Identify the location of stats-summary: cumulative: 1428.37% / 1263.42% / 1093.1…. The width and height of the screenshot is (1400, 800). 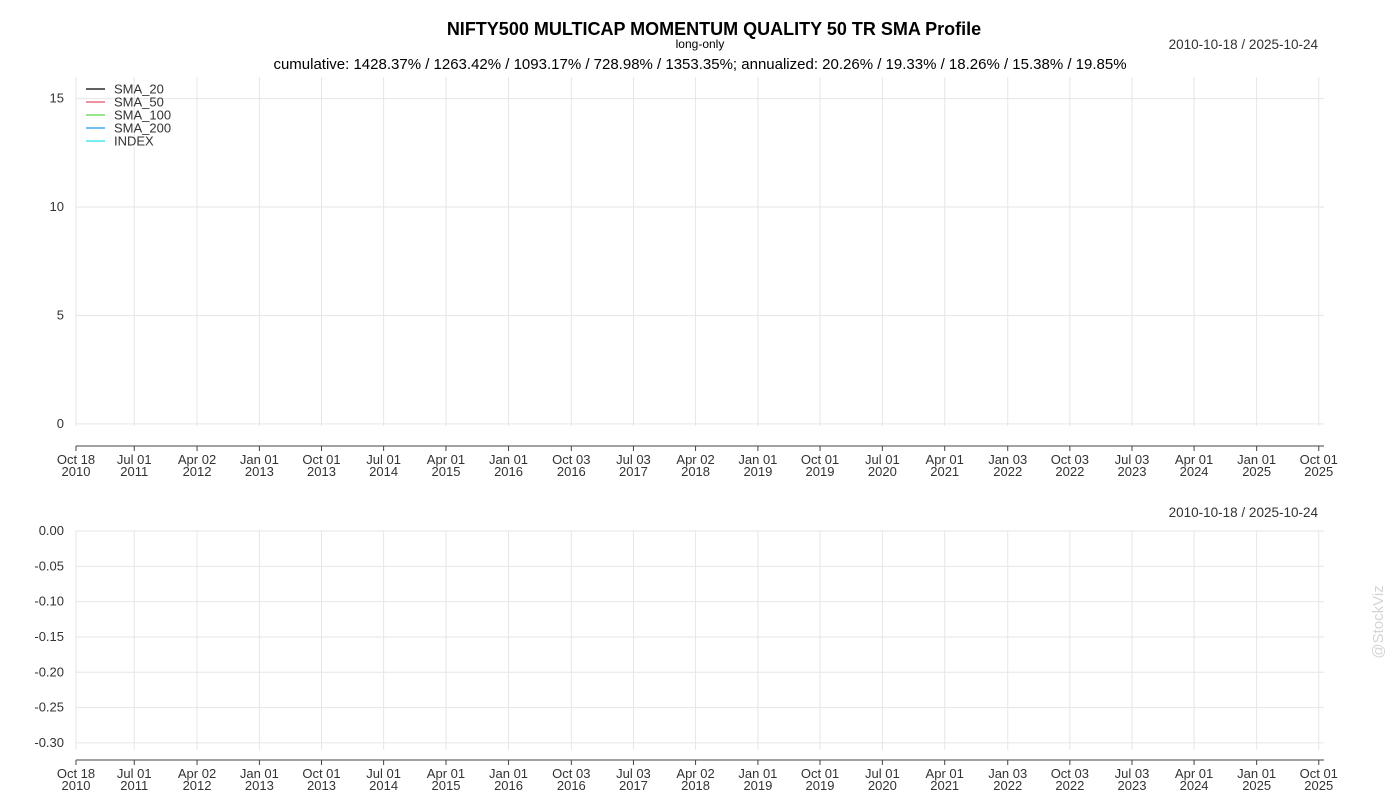
(699, 64).